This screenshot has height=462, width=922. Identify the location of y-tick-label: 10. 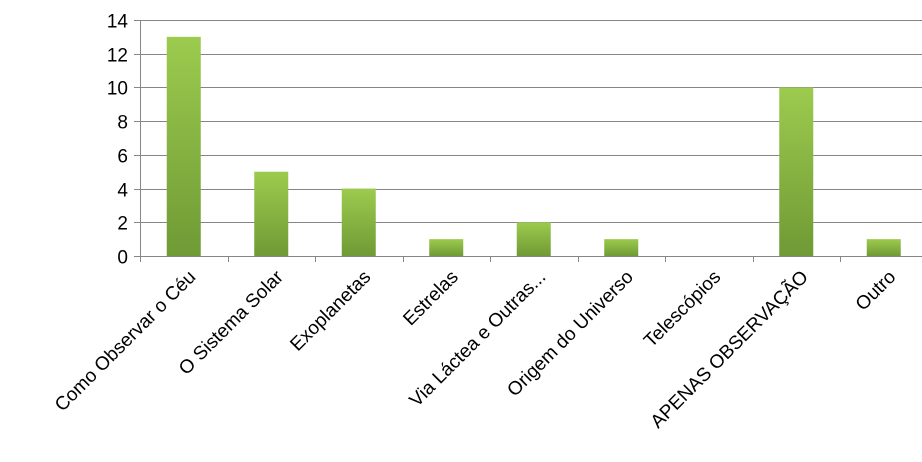
(117, 89).